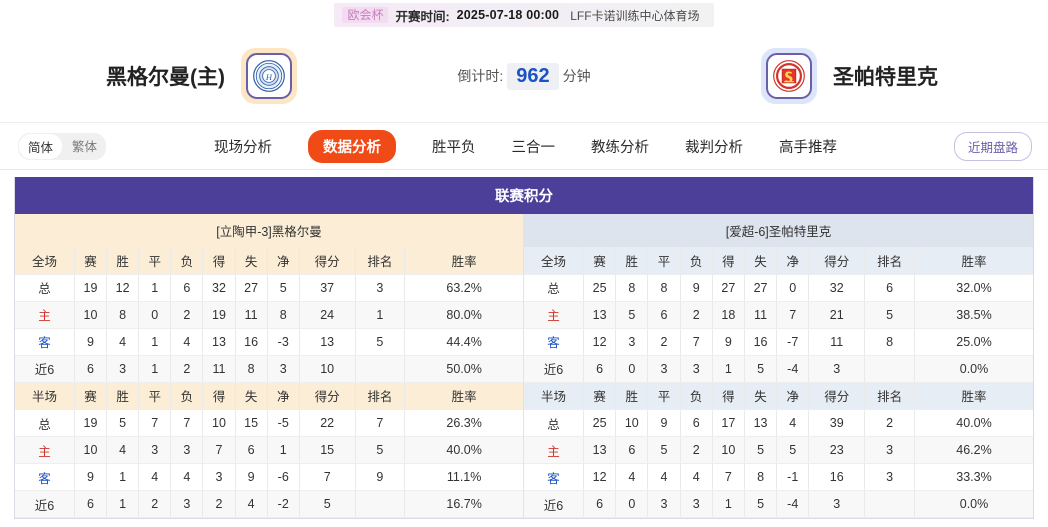  I want to click on away-team-name: 圣帕特里克, so click(885, 77).